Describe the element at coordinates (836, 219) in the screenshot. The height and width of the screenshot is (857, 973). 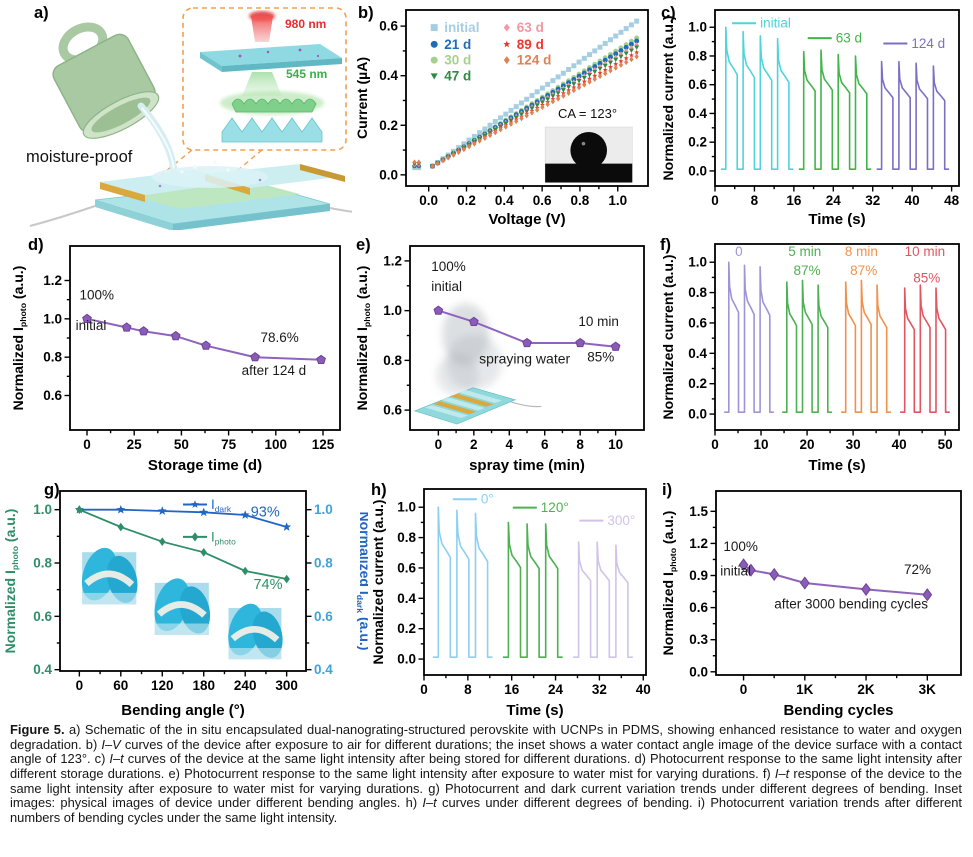
I see `x-axis-label: Time (s)` at that location.